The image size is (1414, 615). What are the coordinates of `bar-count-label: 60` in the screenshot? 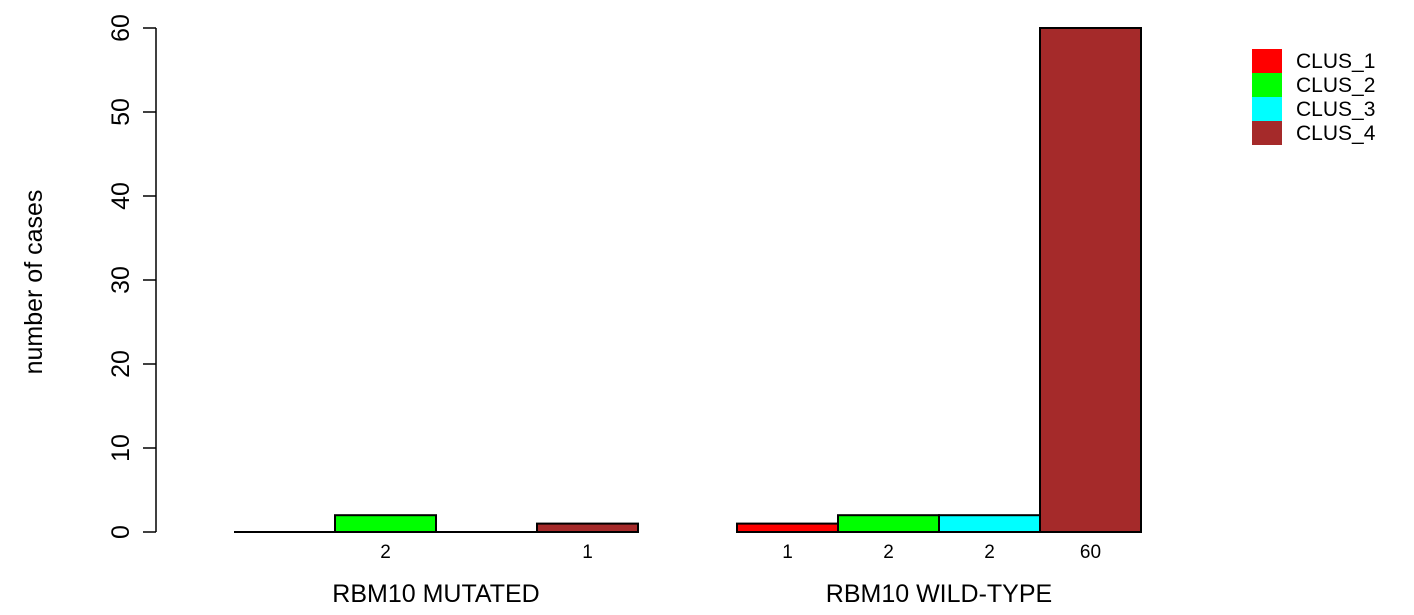 It's located at (1090, 552).